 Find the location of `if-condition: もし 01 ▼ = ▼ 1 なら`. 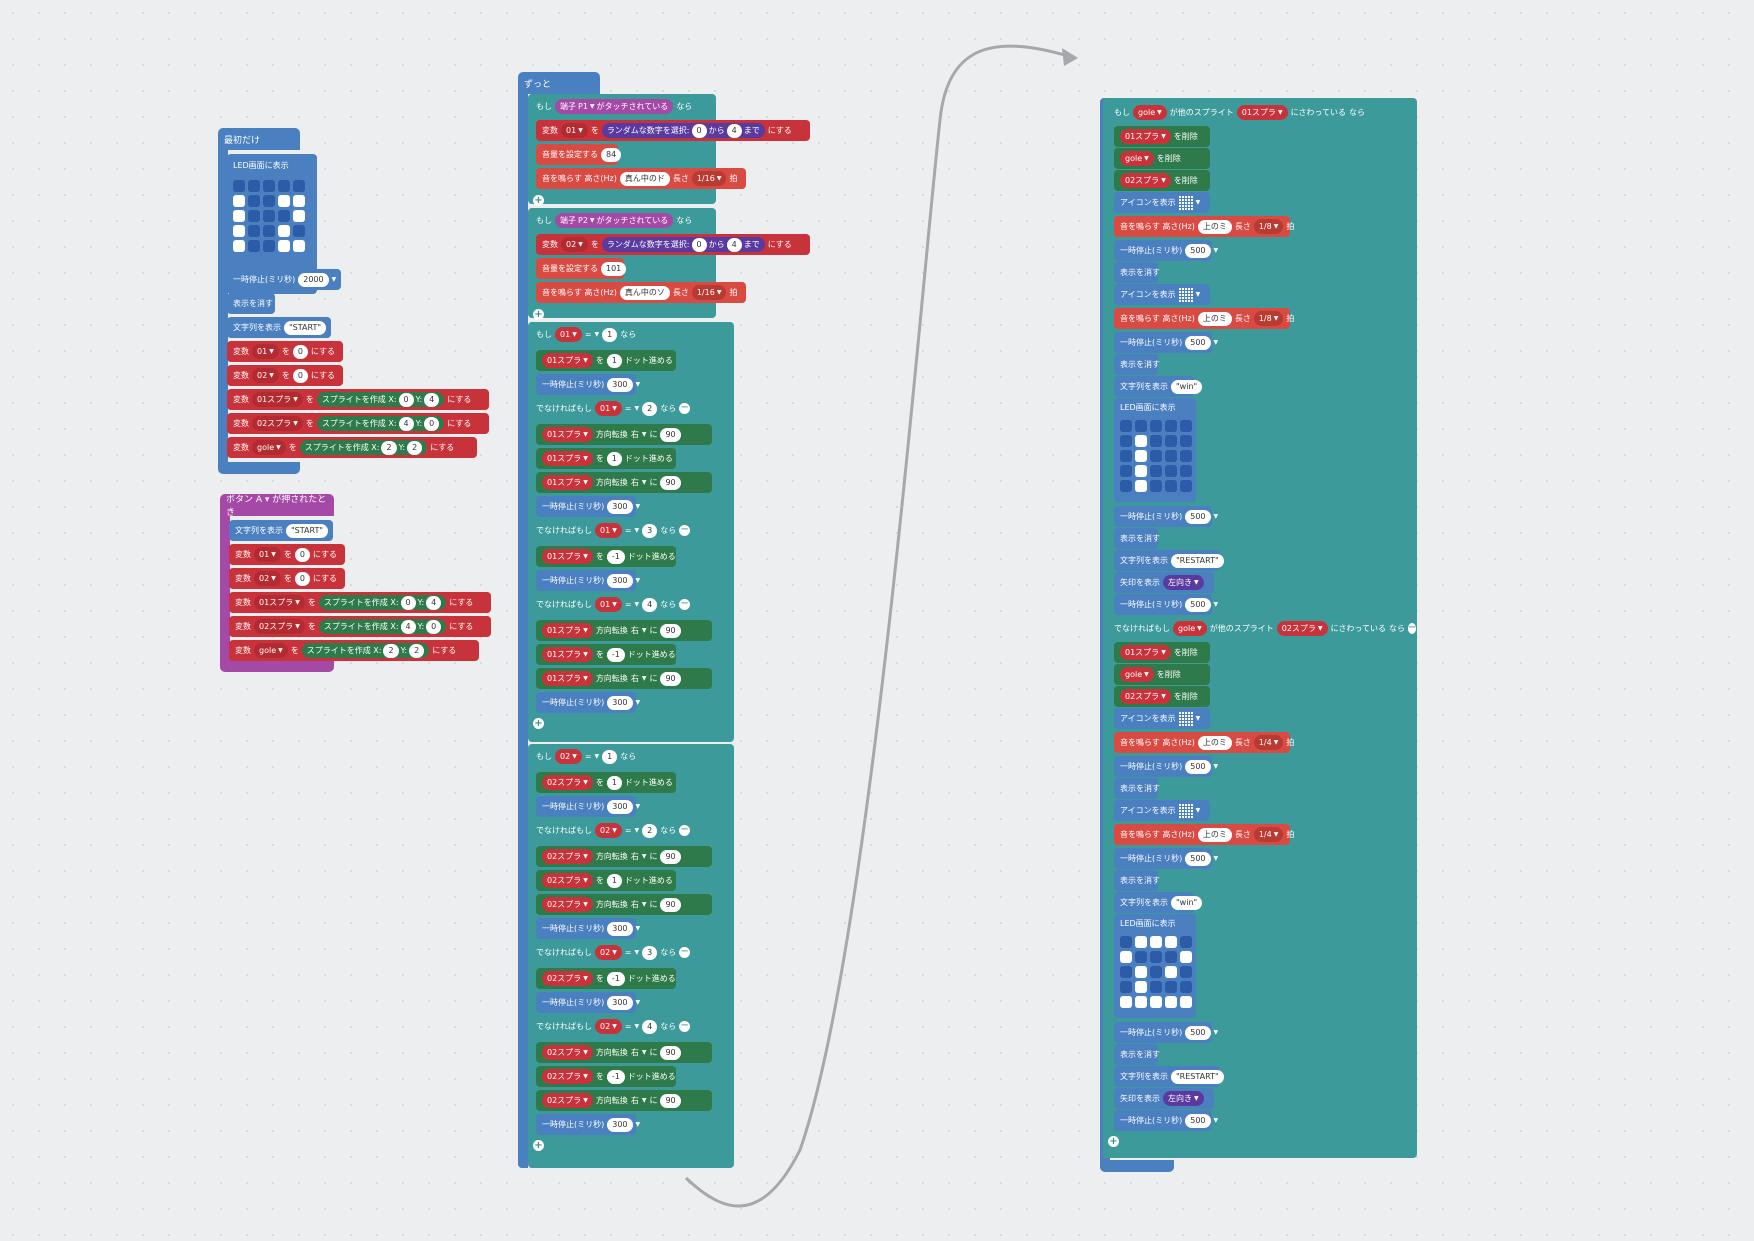

if-condition: もし 01 ▼ = ▼ 1 なら is located at coordinates (615, 334).